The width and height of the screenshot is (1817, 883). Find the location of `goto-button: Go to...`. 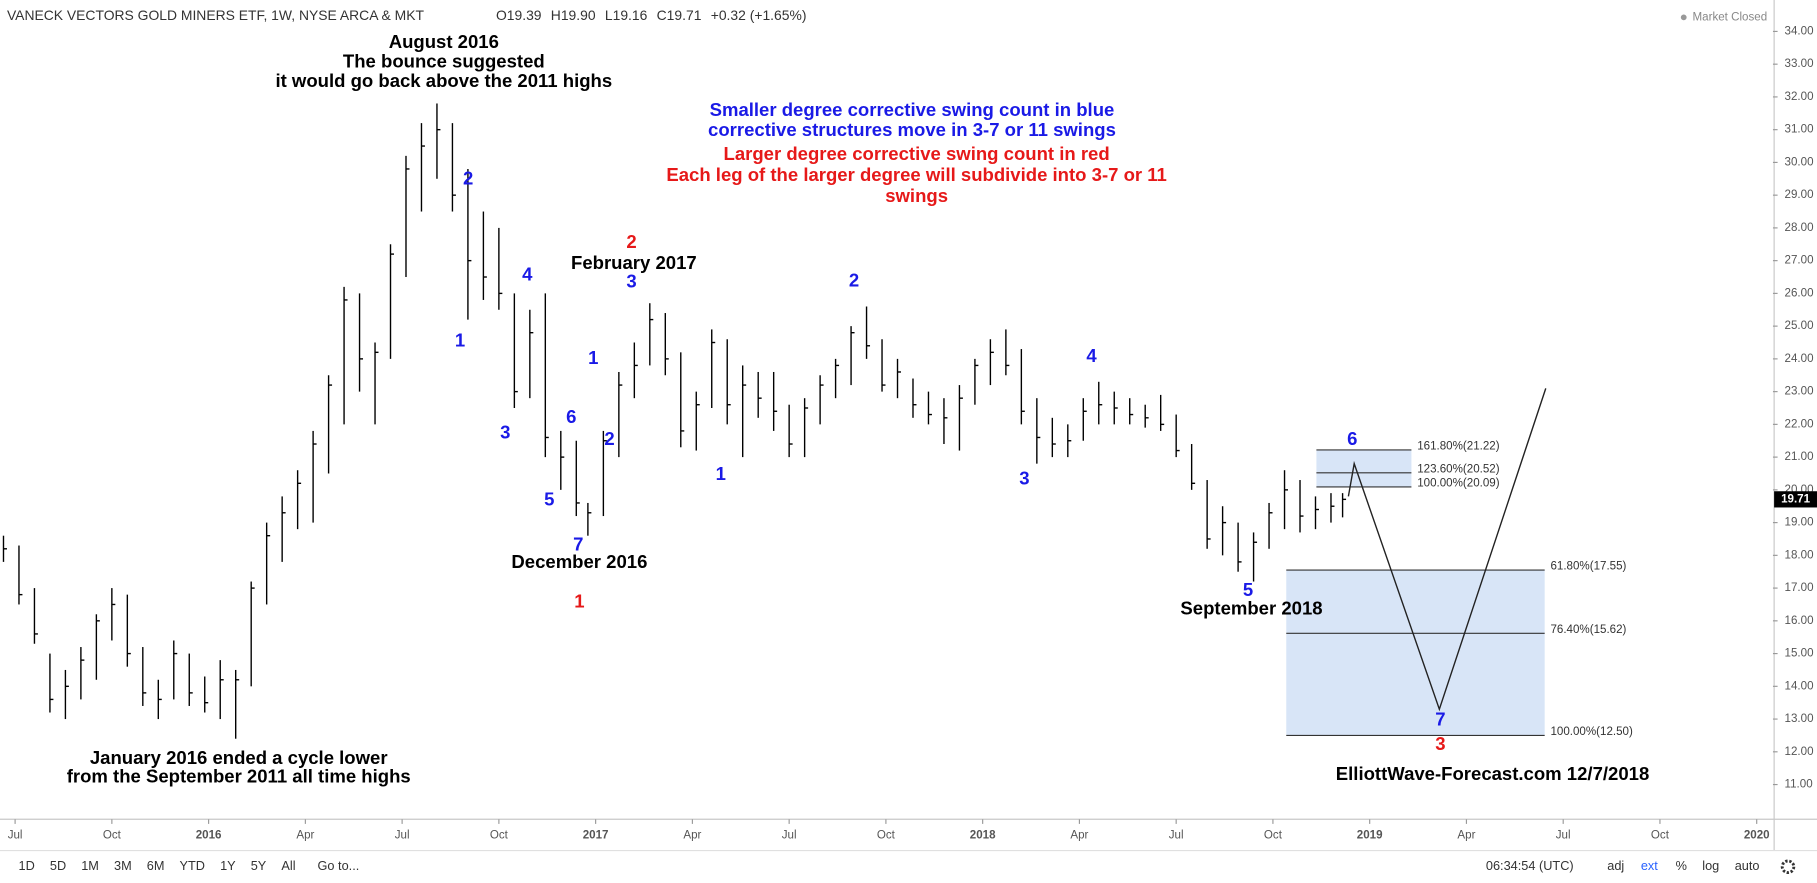

goto-button: Go to... is located at coordinates (339, 865).